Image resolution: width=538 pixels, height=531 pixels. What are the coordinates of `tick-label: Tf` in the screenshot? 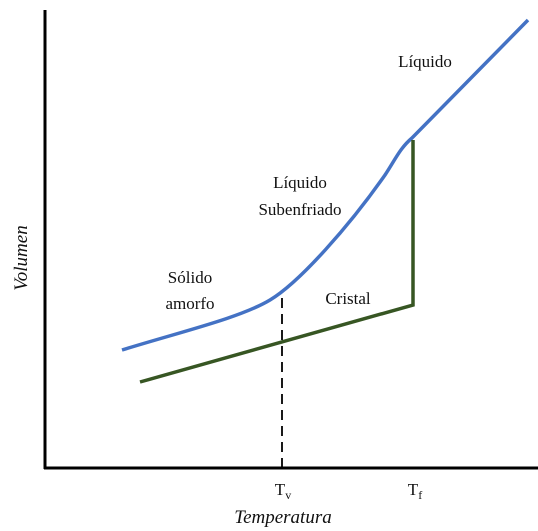 It's located at (415, 491).